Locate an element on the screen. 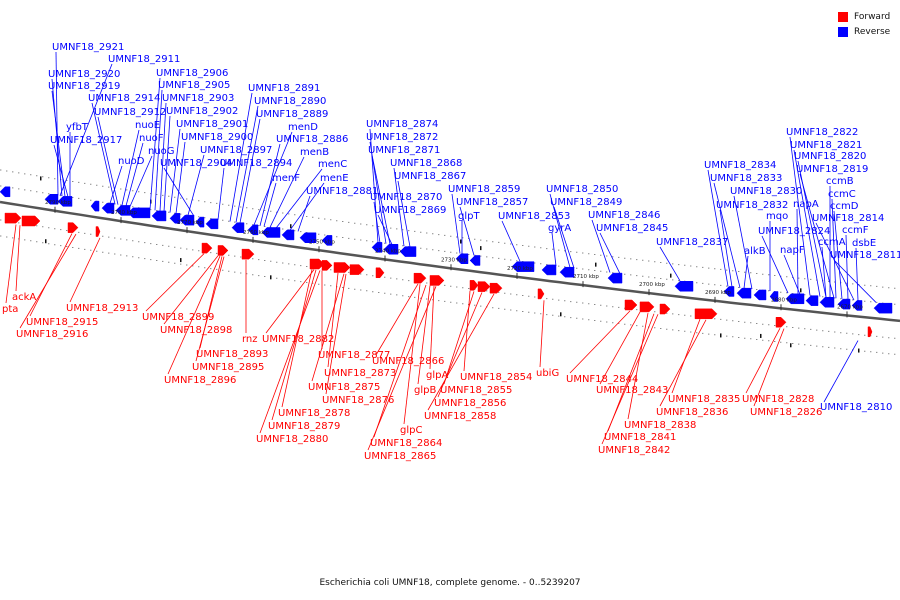  gene-label-reverse: UMNF18_2859 is located at coordinates (484, 189).